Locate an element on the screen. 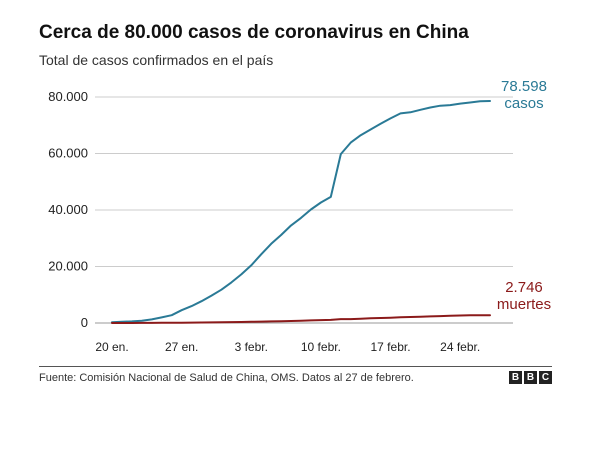 This screenshot has width=600, height=455. y-axis-ticks: 80.000 60.000 40.000 20.000 0 is located at coordinates (68, 209).